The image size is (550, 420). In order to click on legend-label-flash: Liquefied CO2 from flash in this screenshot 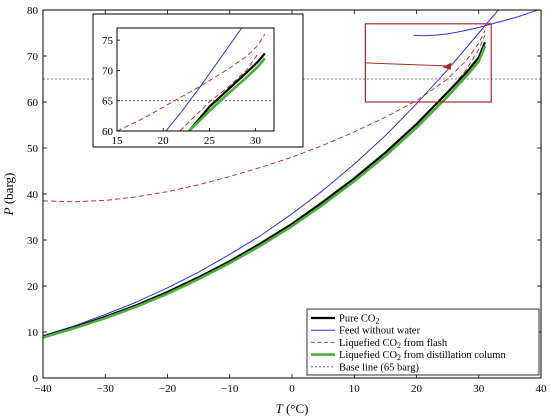, I will do `click(393, 344)`.